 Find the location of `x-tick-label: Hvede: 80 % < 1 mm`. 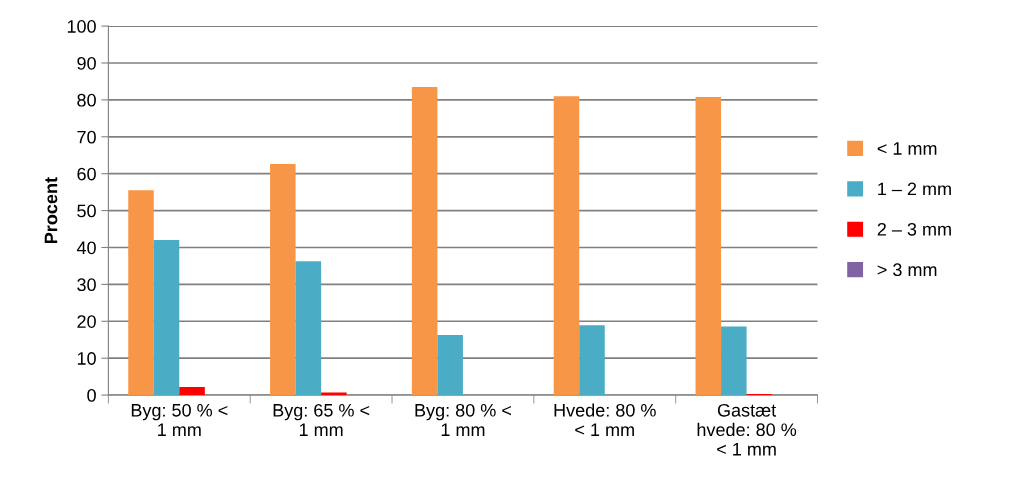

x-tick-label: Hvede: 80 % < 1 mm is located at coordinates (605, 419).